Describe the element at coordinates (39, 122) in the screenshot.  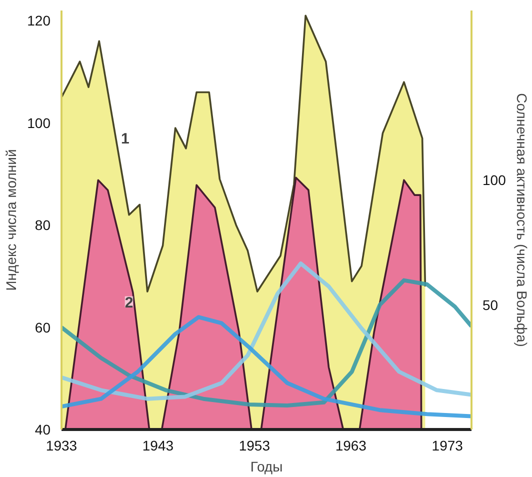
I see `y-tick-label: 100` at that location.